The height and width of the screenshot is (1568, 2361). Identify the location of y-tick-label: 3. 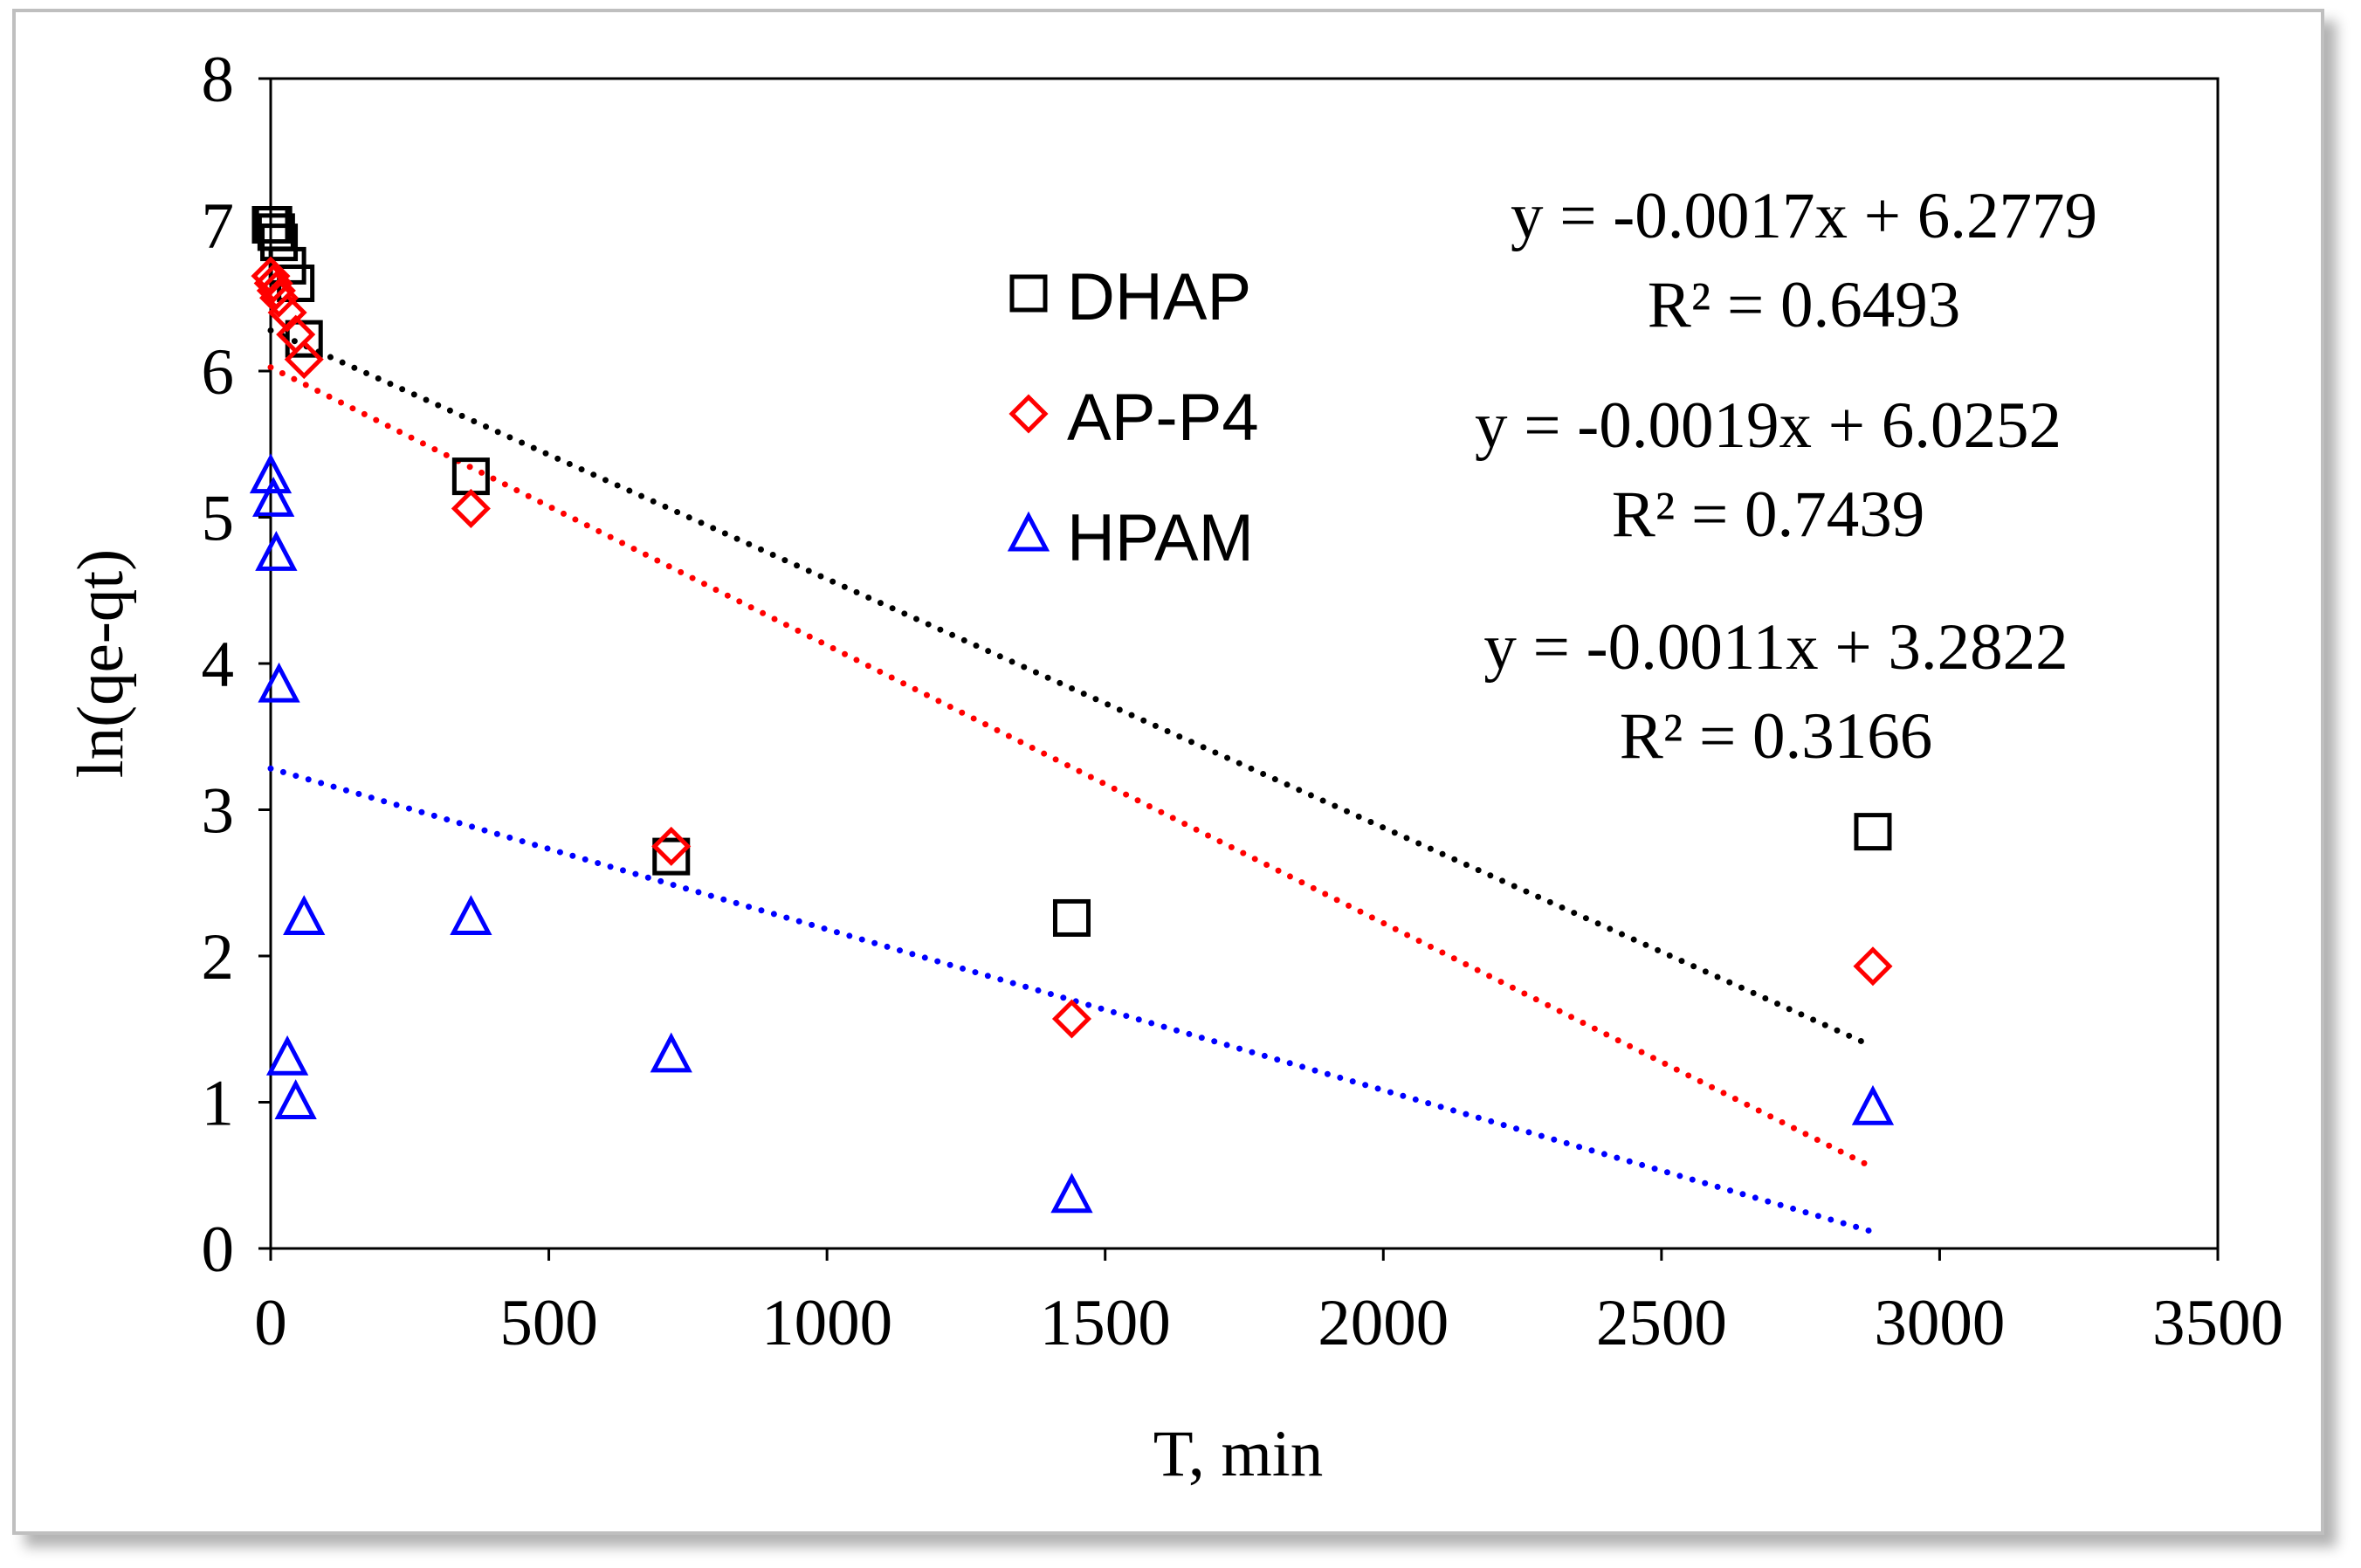
(218, 811).